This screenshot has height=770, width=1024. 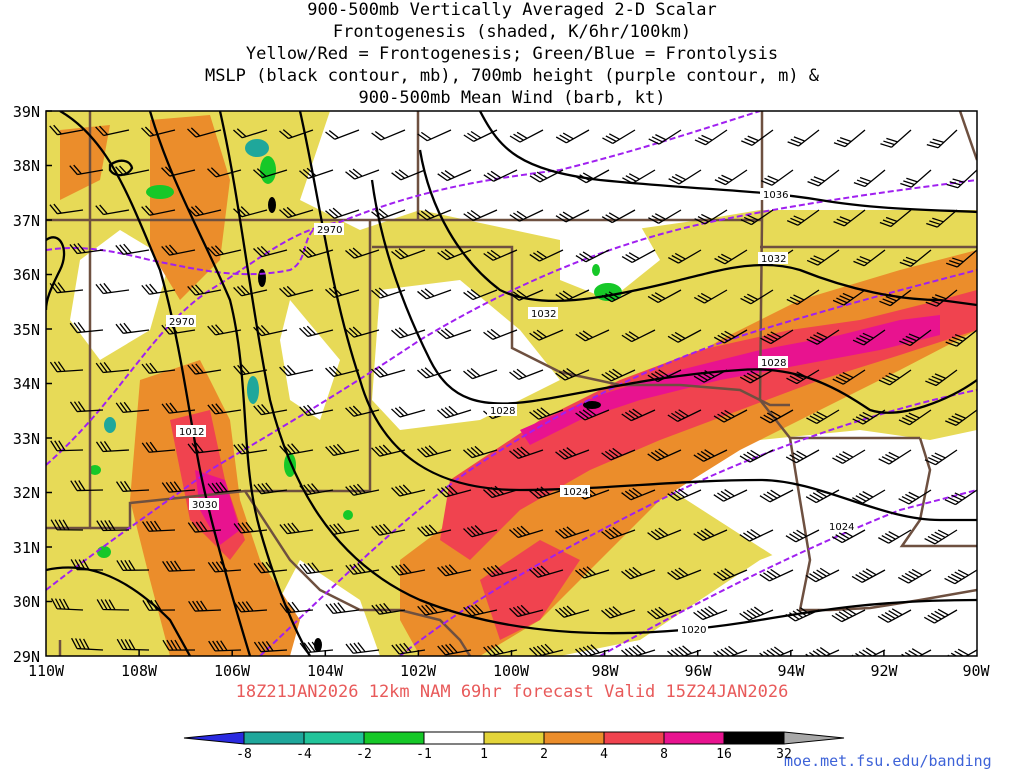 I want to click on mslp-label-1024-east: 1024, so click(x=841, y=527).